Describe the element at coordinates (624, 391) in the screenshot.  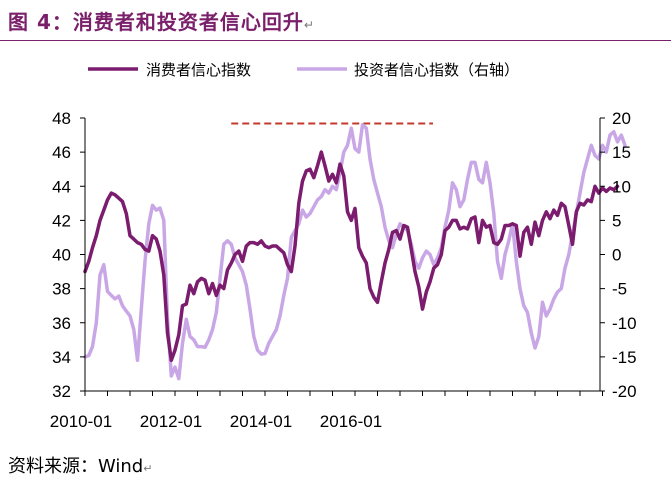
I see `right-tick-label: -20` at that location.